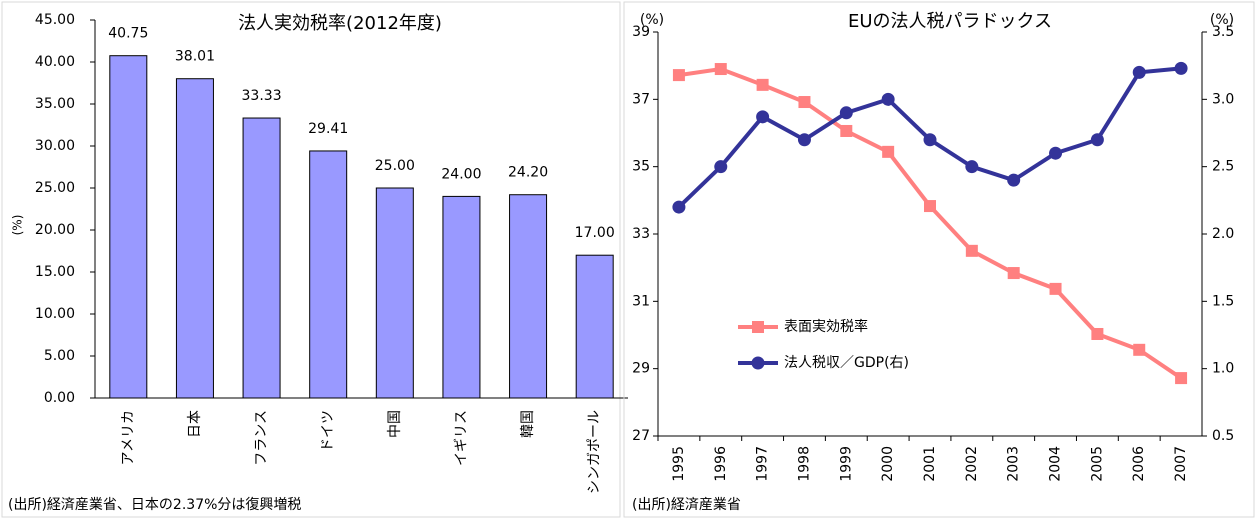 This screenshot has height=521, width=1258. What do you see at coordinates (641, 369) in the screenshot?
I see `y-tick-label: 29` at bounding box center [641, 369].